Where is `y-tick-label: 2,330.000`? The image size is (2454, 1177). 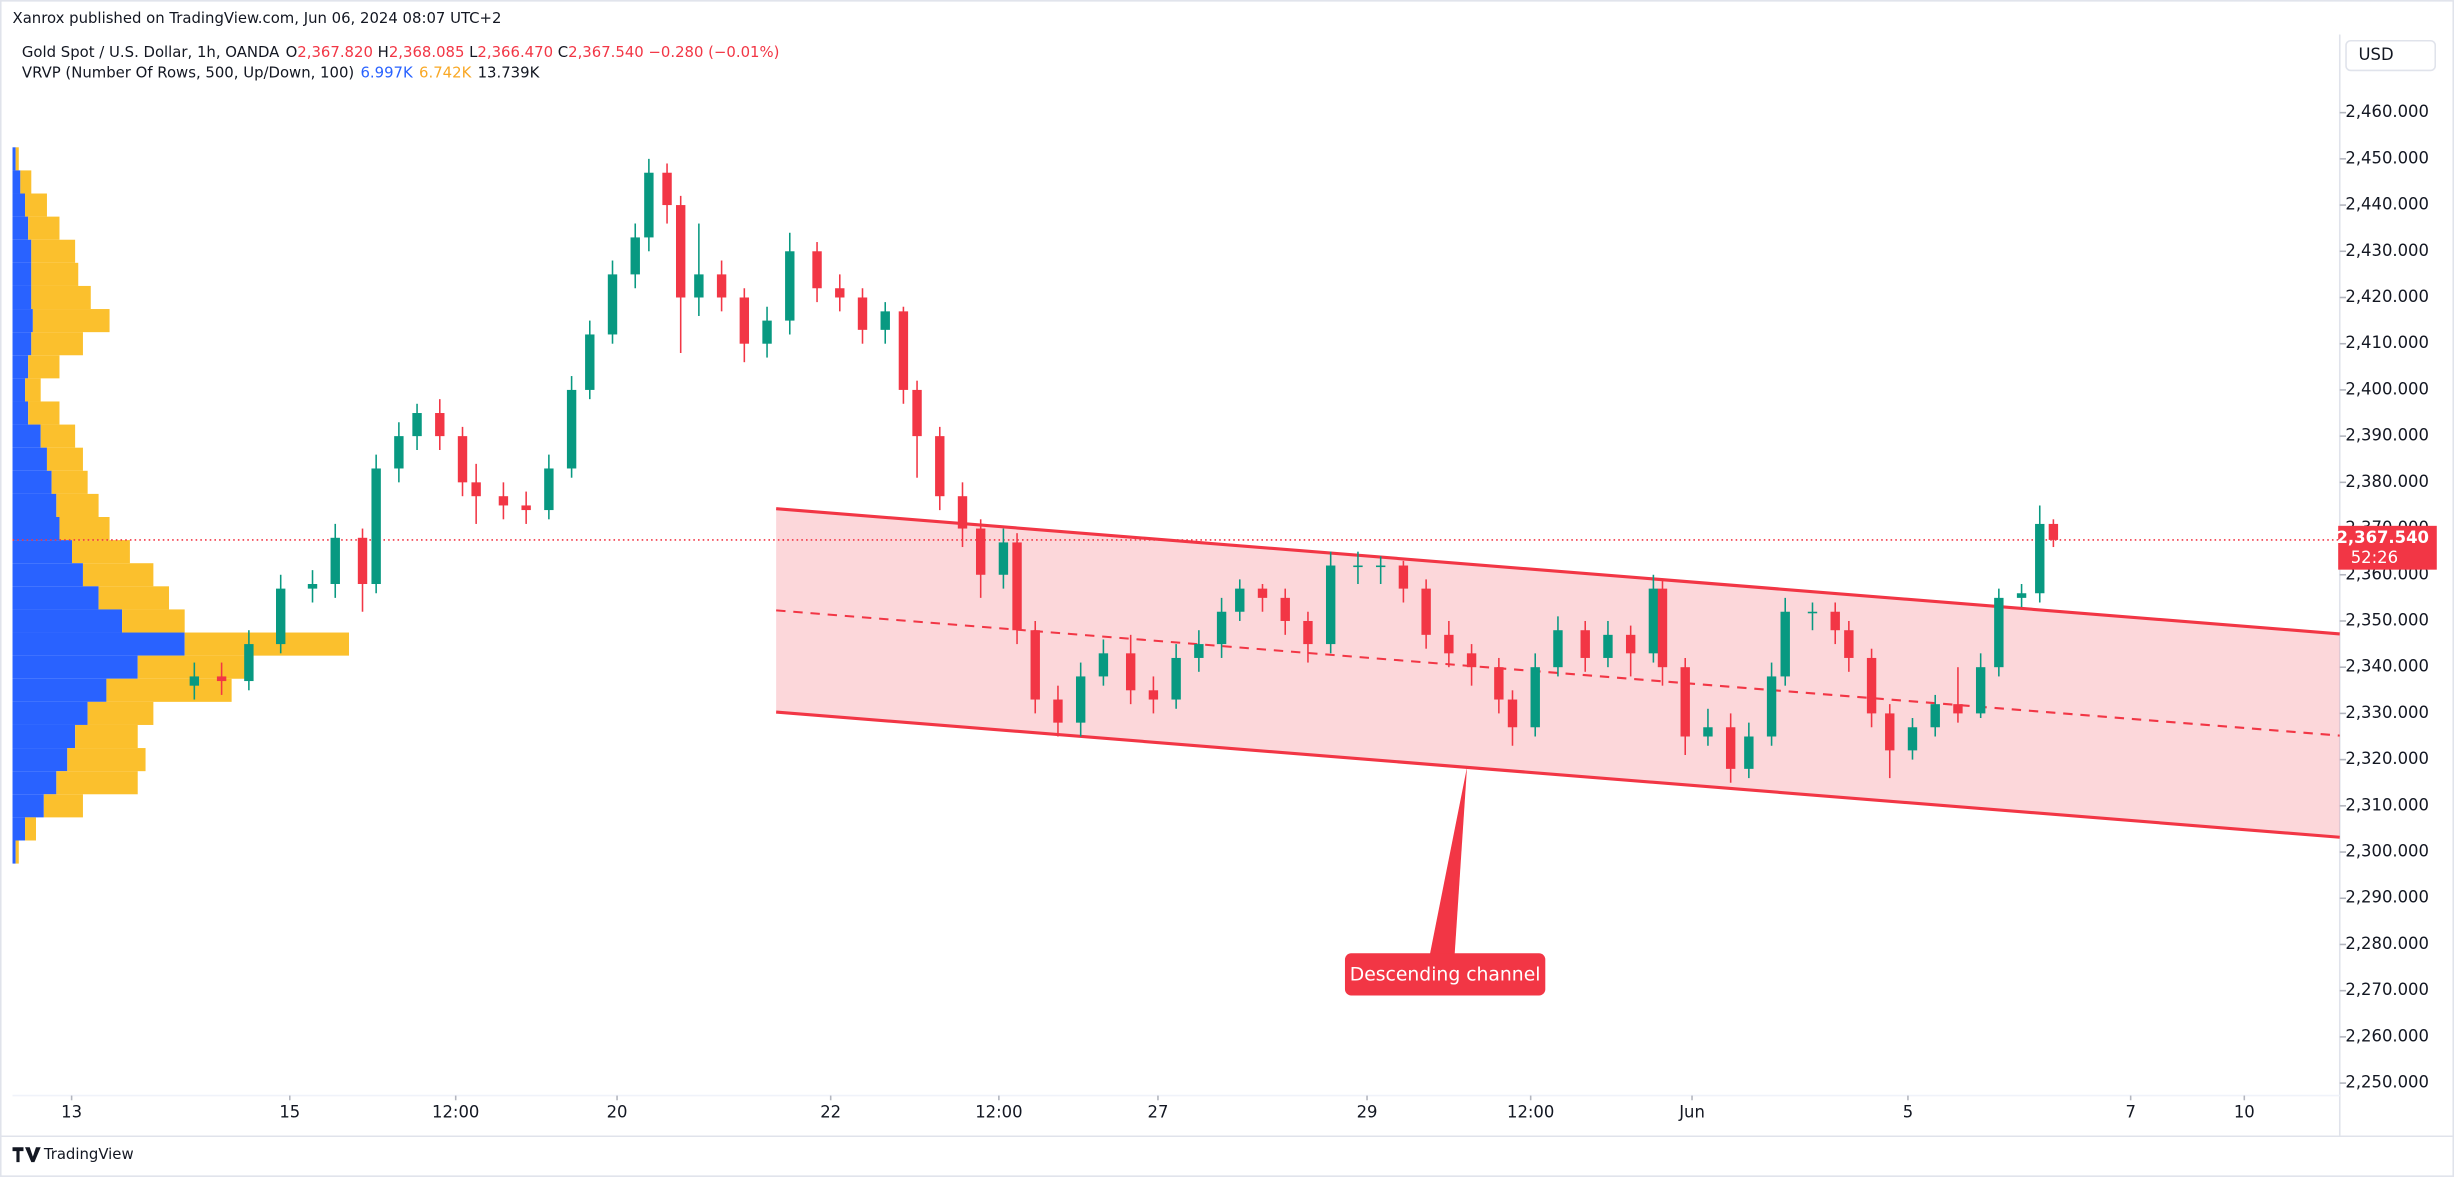 y-tick-label: 2,330.000 is located at coordinates (2387, 712).